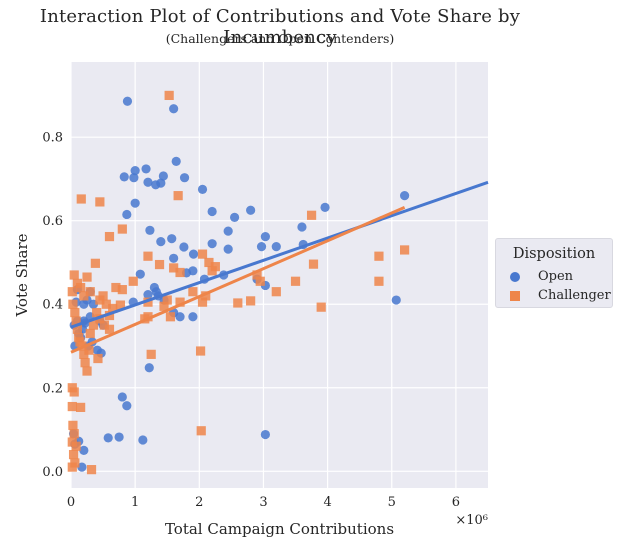  What do you see at coordinates (22, 275) in the screenshot?
I see `y-axis-label: Vote Share` at bounding box center [22, 275].